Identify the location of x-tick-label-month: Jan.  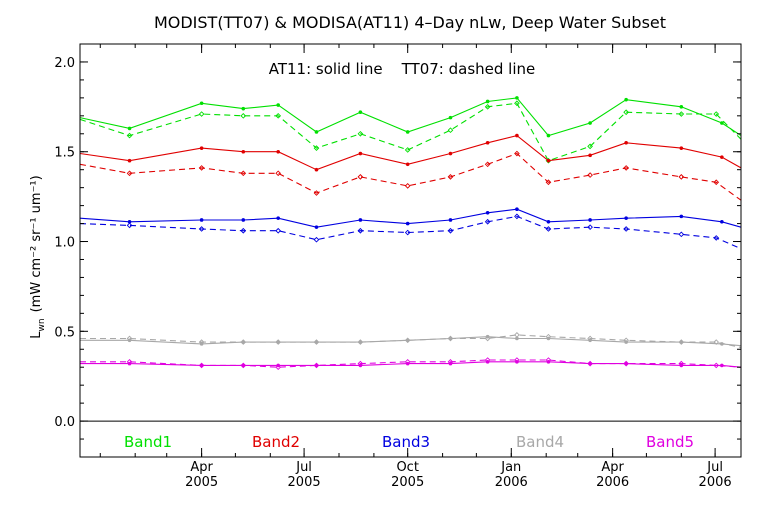
(510, 467).